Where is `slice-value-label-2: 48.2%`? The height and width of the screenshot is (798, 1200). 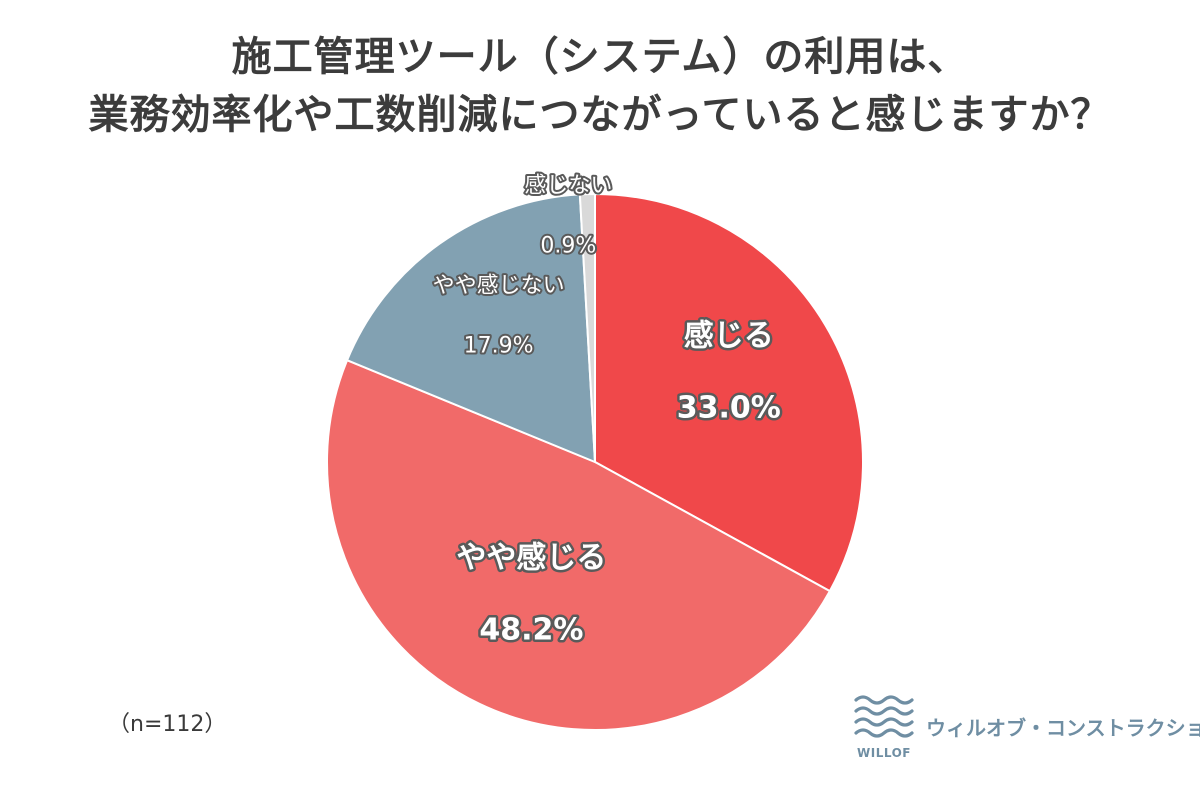 slice-value-label-2: 48.2% is located at coordinates (531, 629).